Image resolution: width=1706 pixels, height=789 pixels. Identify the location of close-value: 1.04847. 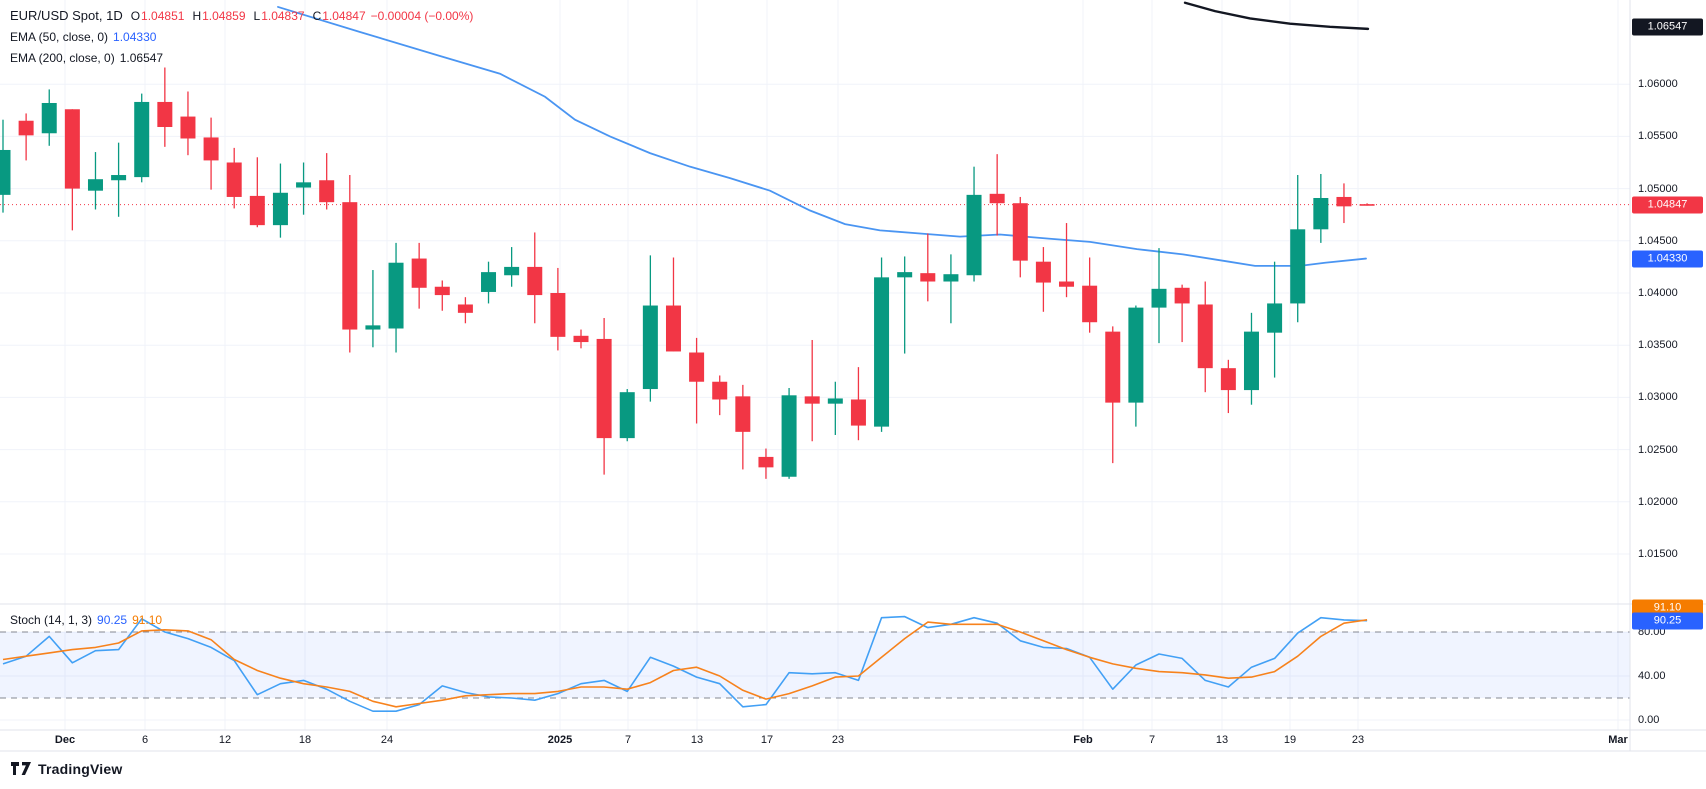
(344, 15).